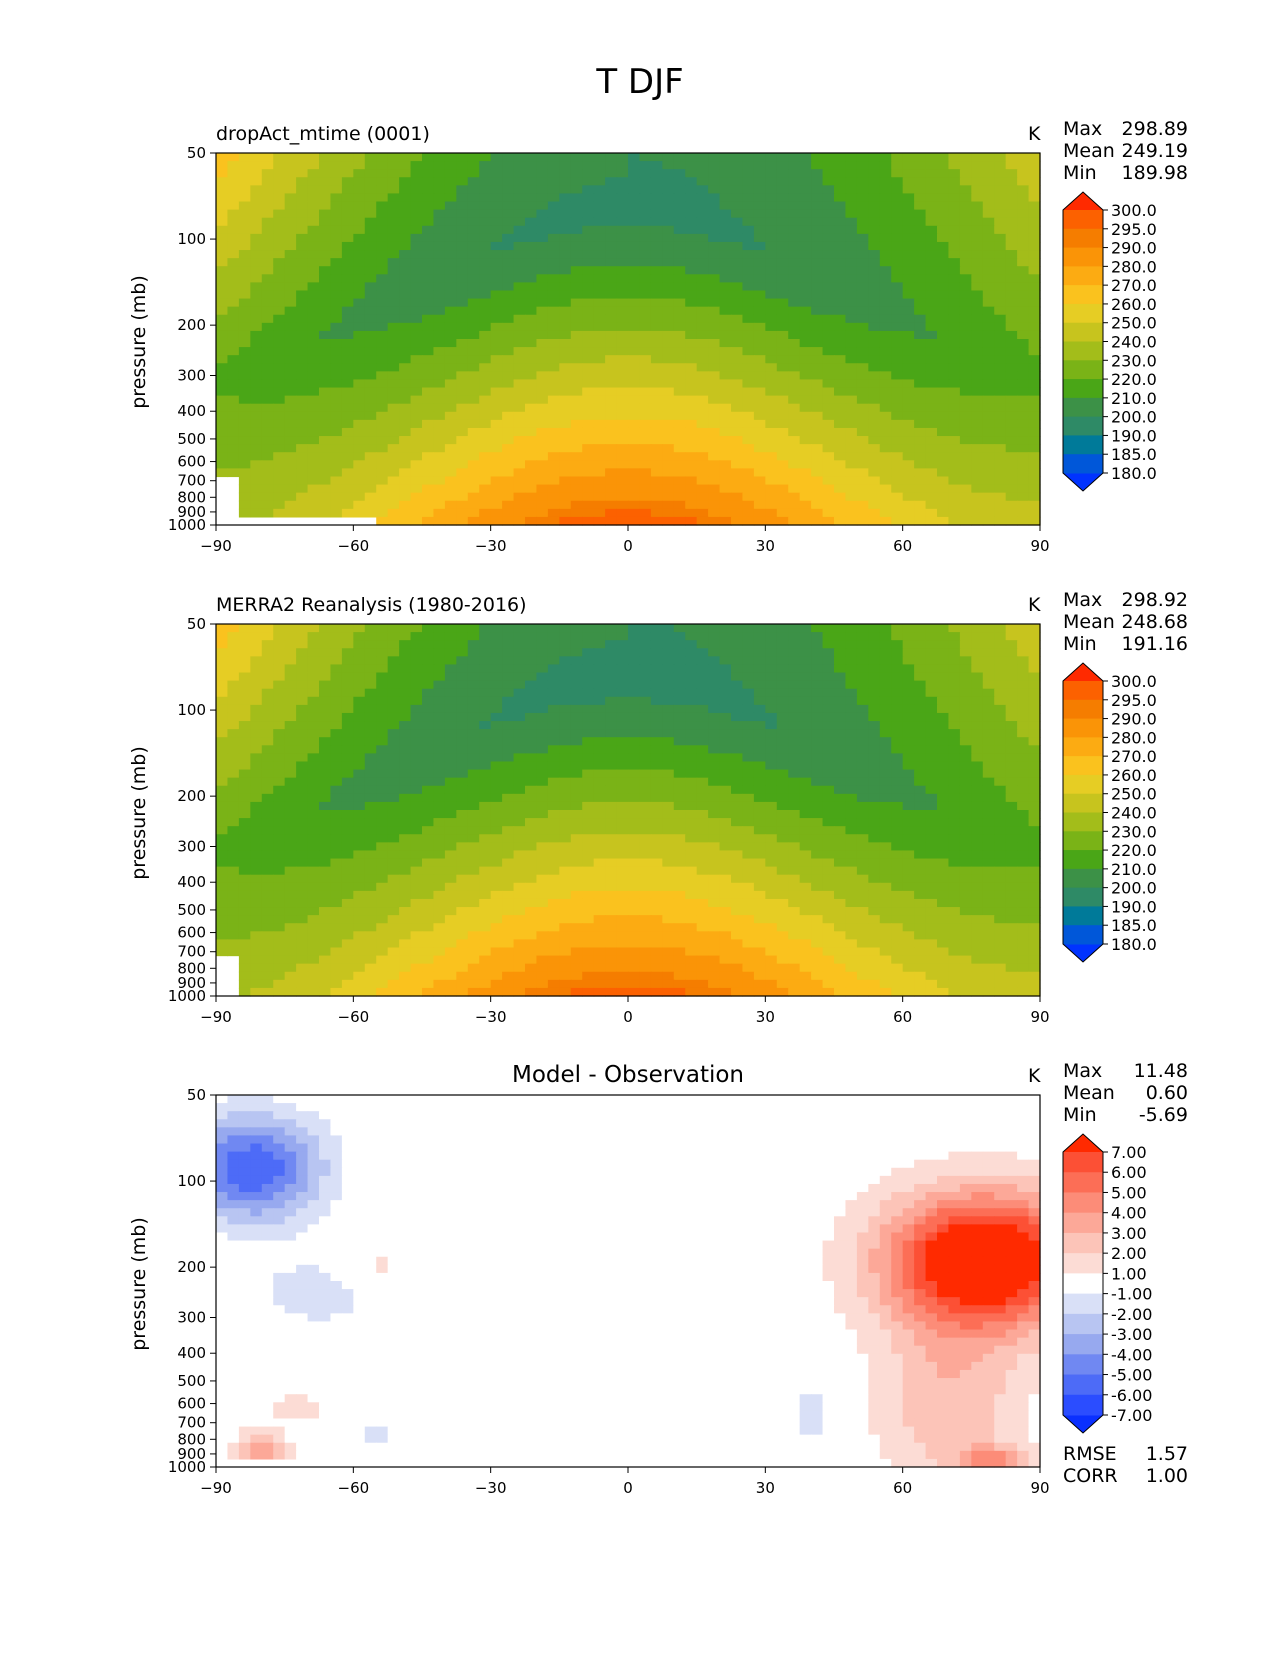  Describe the element at coordinates (1083, 426) in the screenshot. I see `colorbar-segment` at that location.